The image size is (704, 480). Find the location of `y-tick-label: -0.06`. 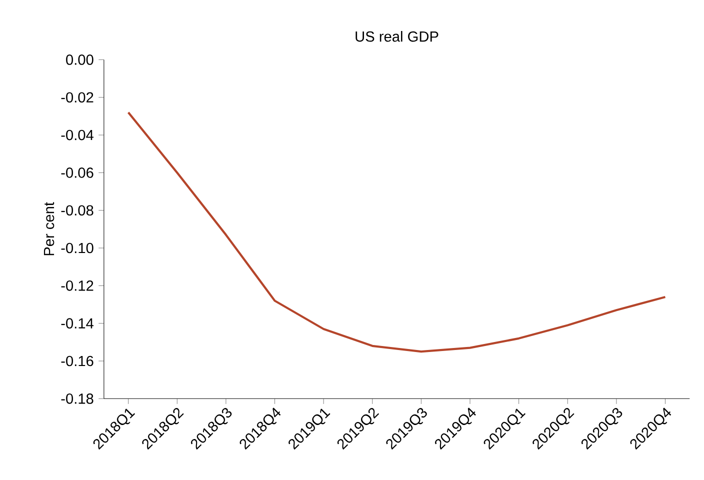

y-tick-label: -0.06 is located at coordinates (77, 173).